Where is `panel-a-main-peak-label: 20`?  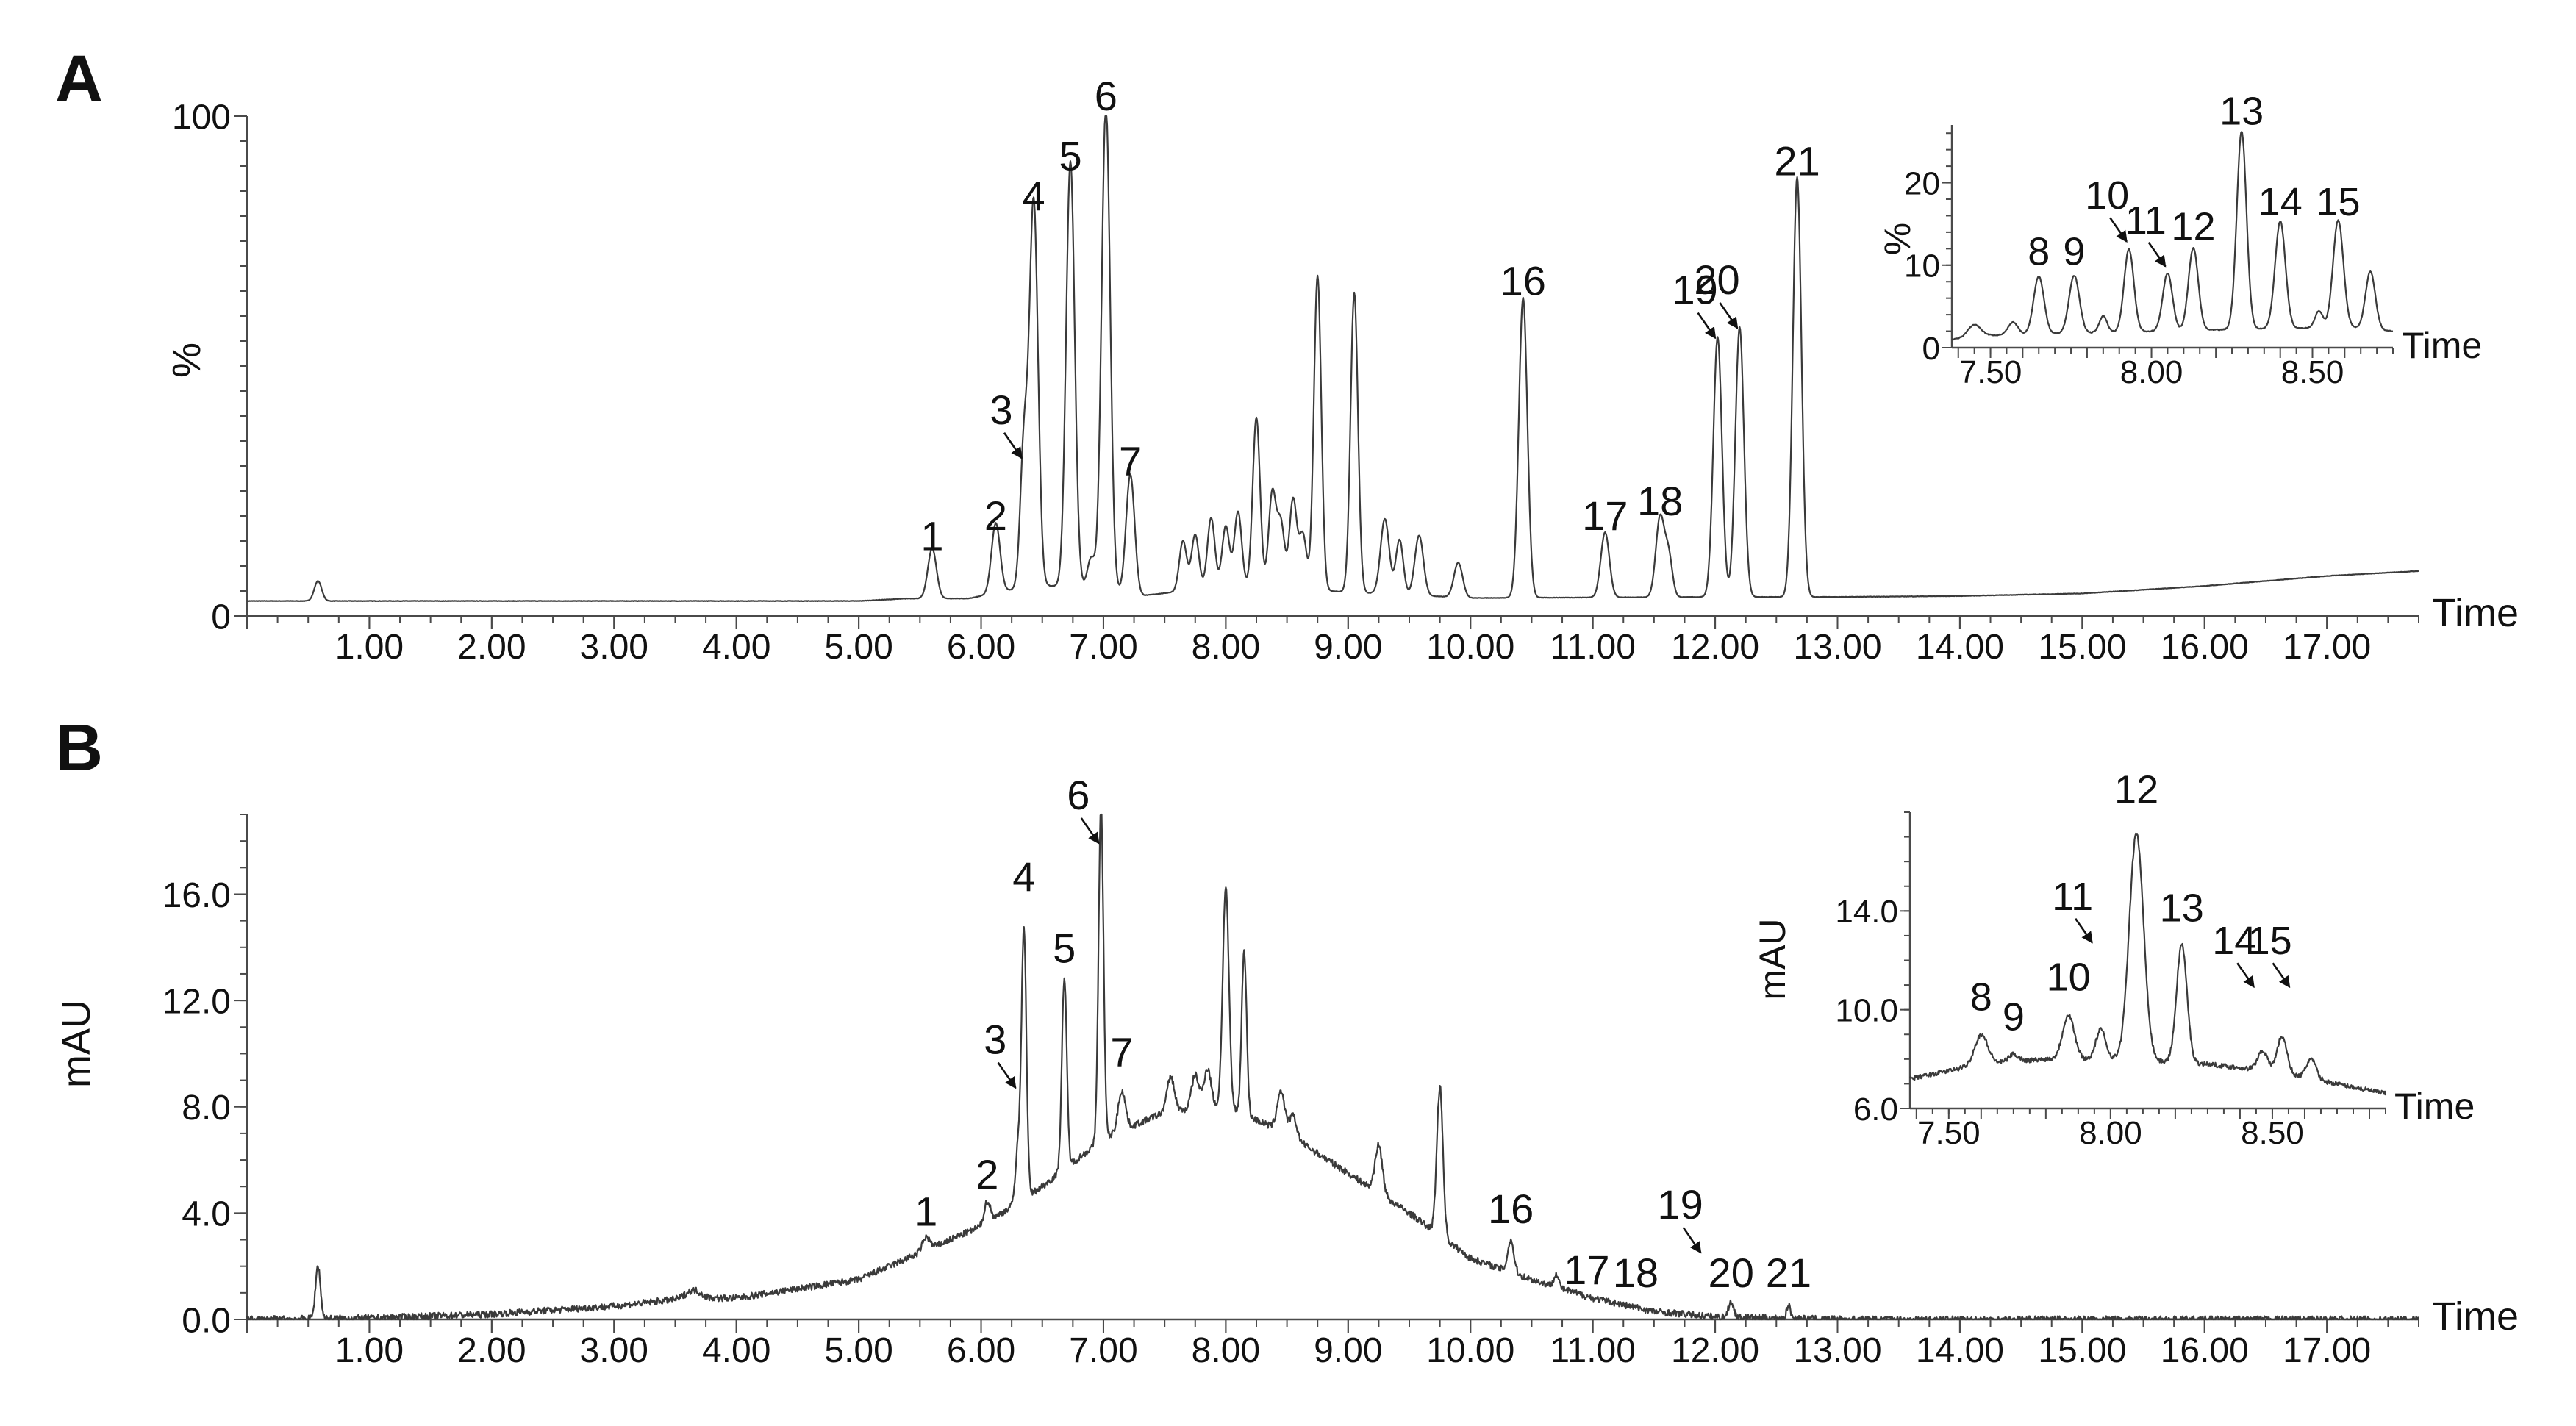 panel-a-main-peak-label: 20 is located at coordinates (1716, 280).